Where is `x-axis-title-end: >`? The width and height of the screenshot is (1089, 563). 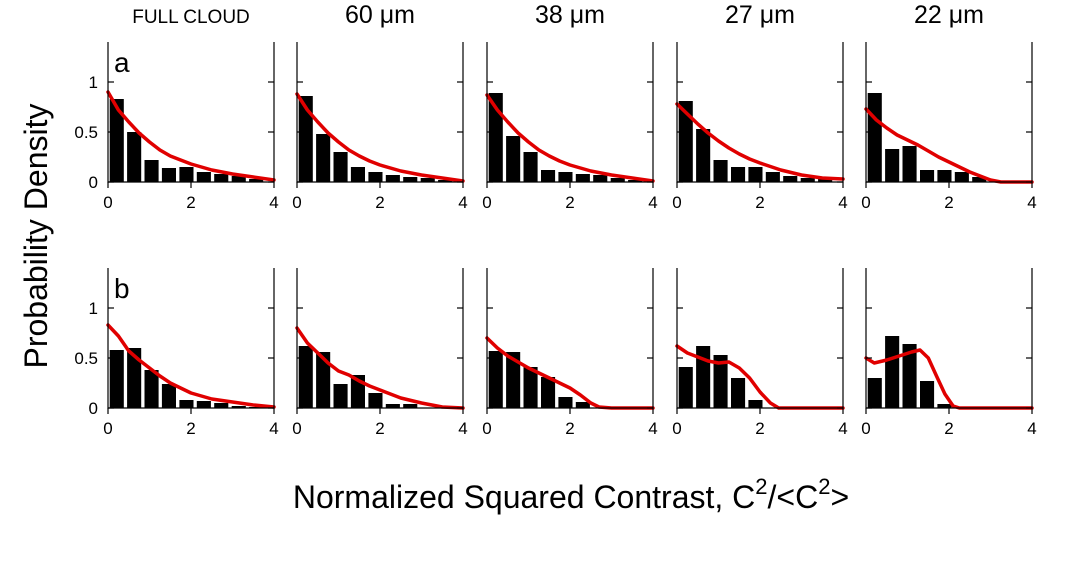
x-axis-title-end: > is located at coordinates (839, 497).